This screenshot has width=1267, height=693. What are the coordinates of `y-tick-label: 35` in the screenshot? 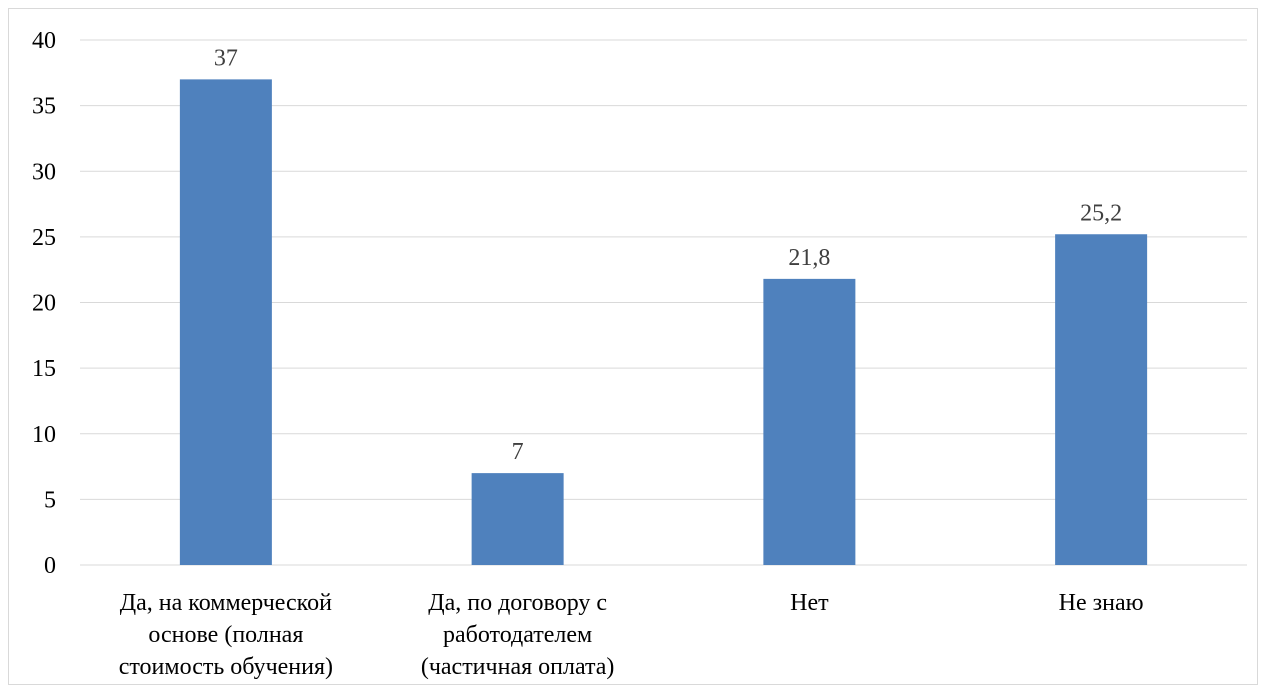 It's located at (44, 107).